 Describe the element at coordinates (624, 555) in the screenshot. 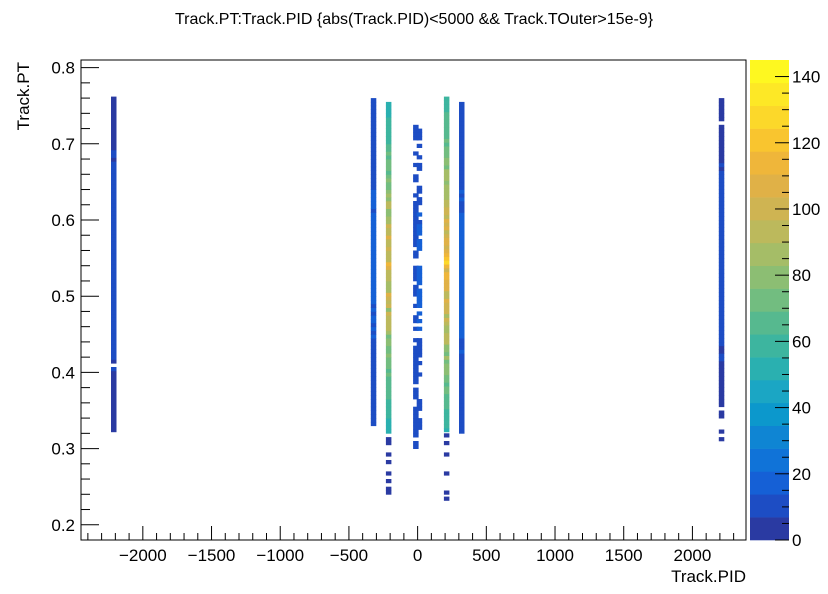

I see `x-tick-label: 1500` at that location.